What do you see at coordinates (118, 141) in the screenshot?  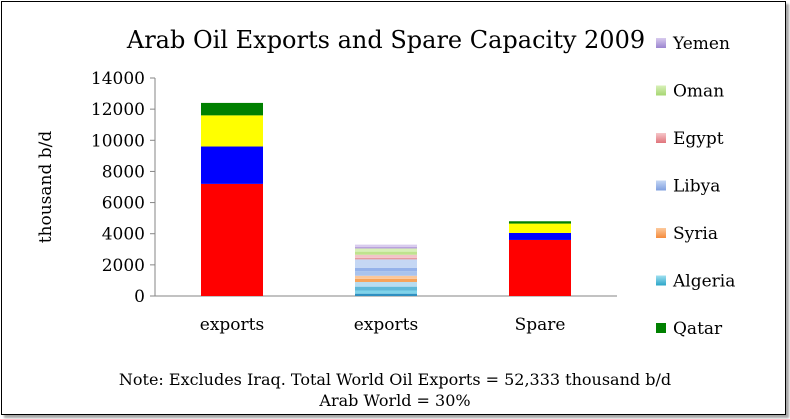 I see `y-tick-label: 10000` at bounding box center [118, 141].